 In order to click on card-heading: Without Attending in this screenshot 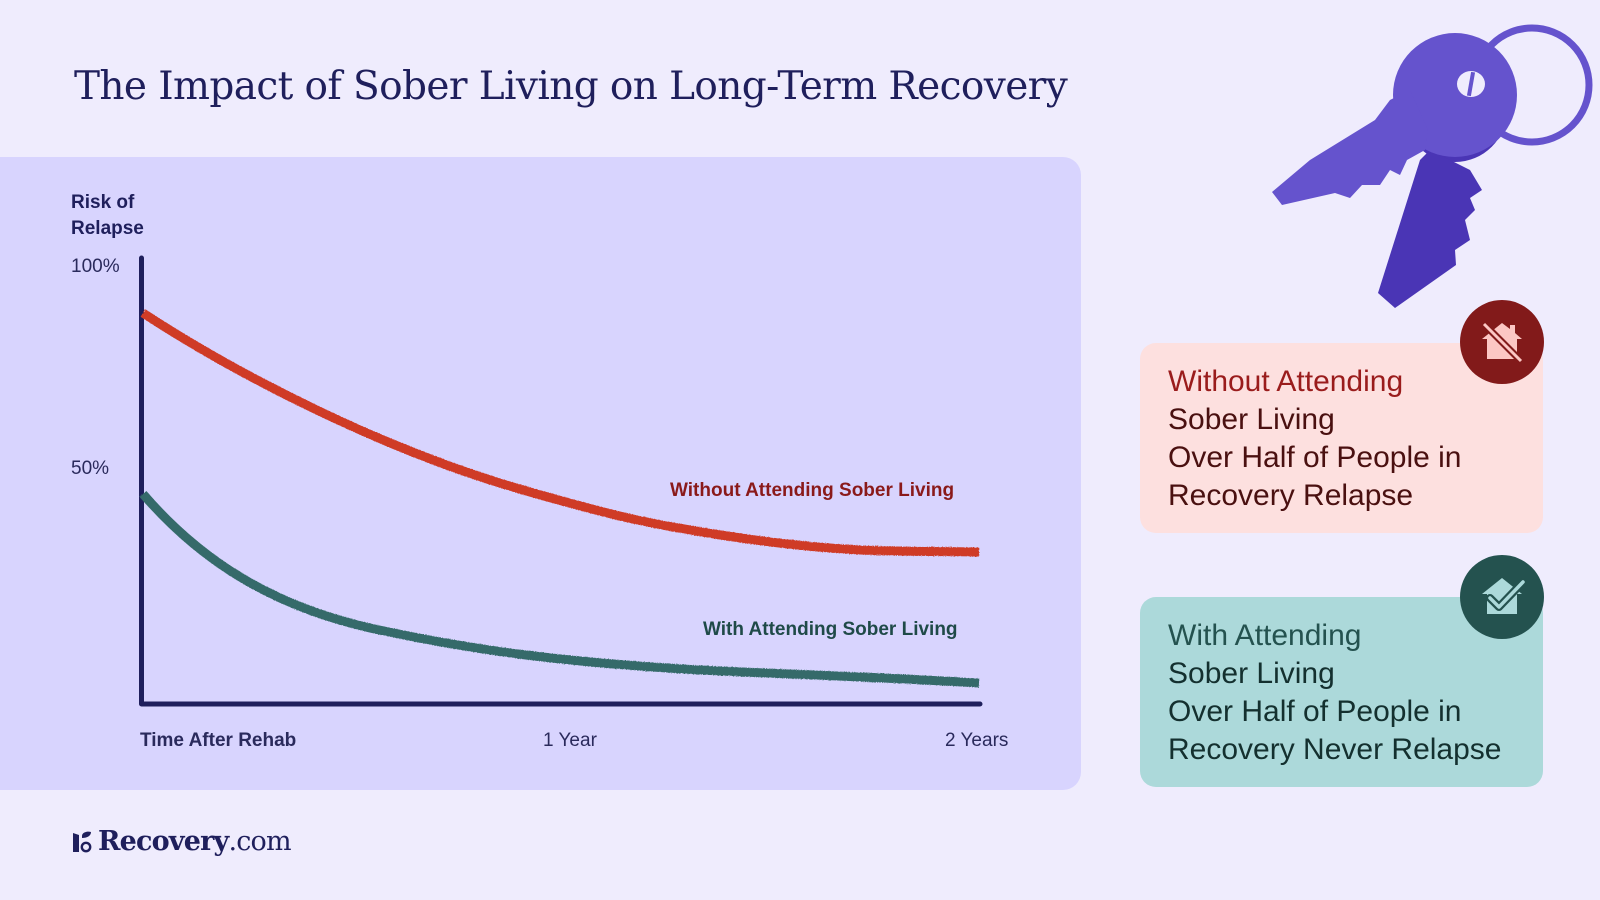, I will do `click(1286, 381)`.